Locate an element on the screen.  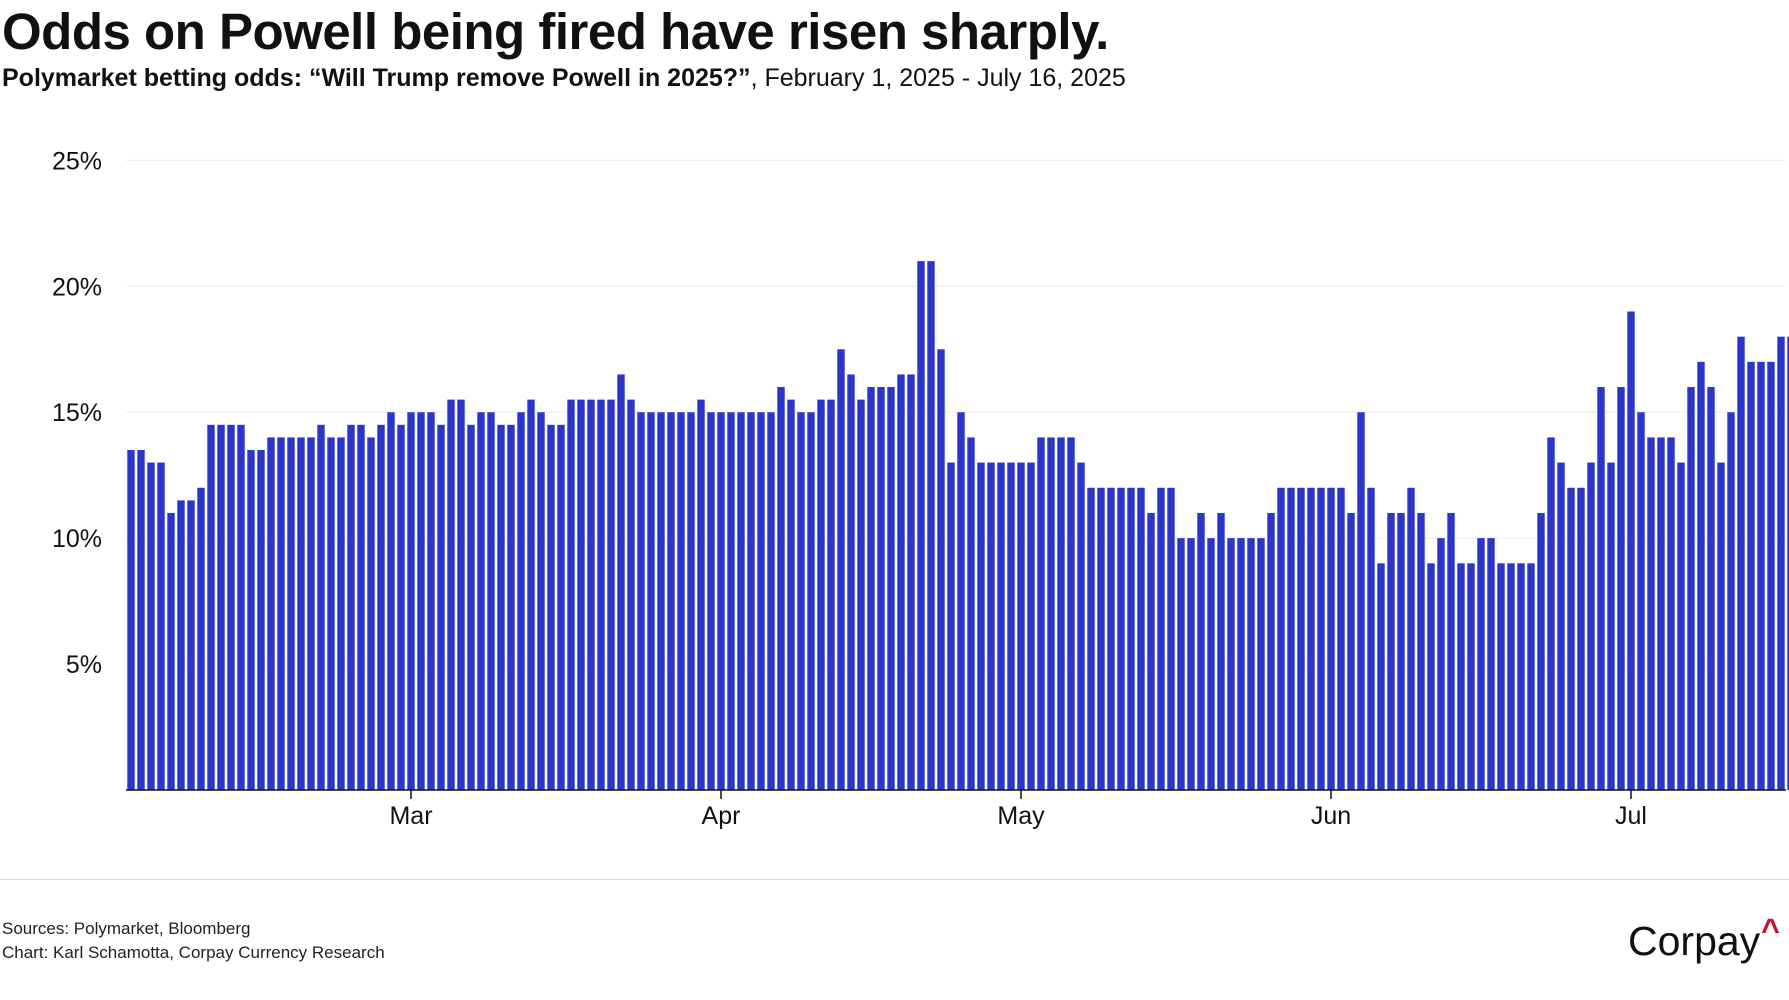
y-tick-label: 5% is located at coordinates (84, 665).